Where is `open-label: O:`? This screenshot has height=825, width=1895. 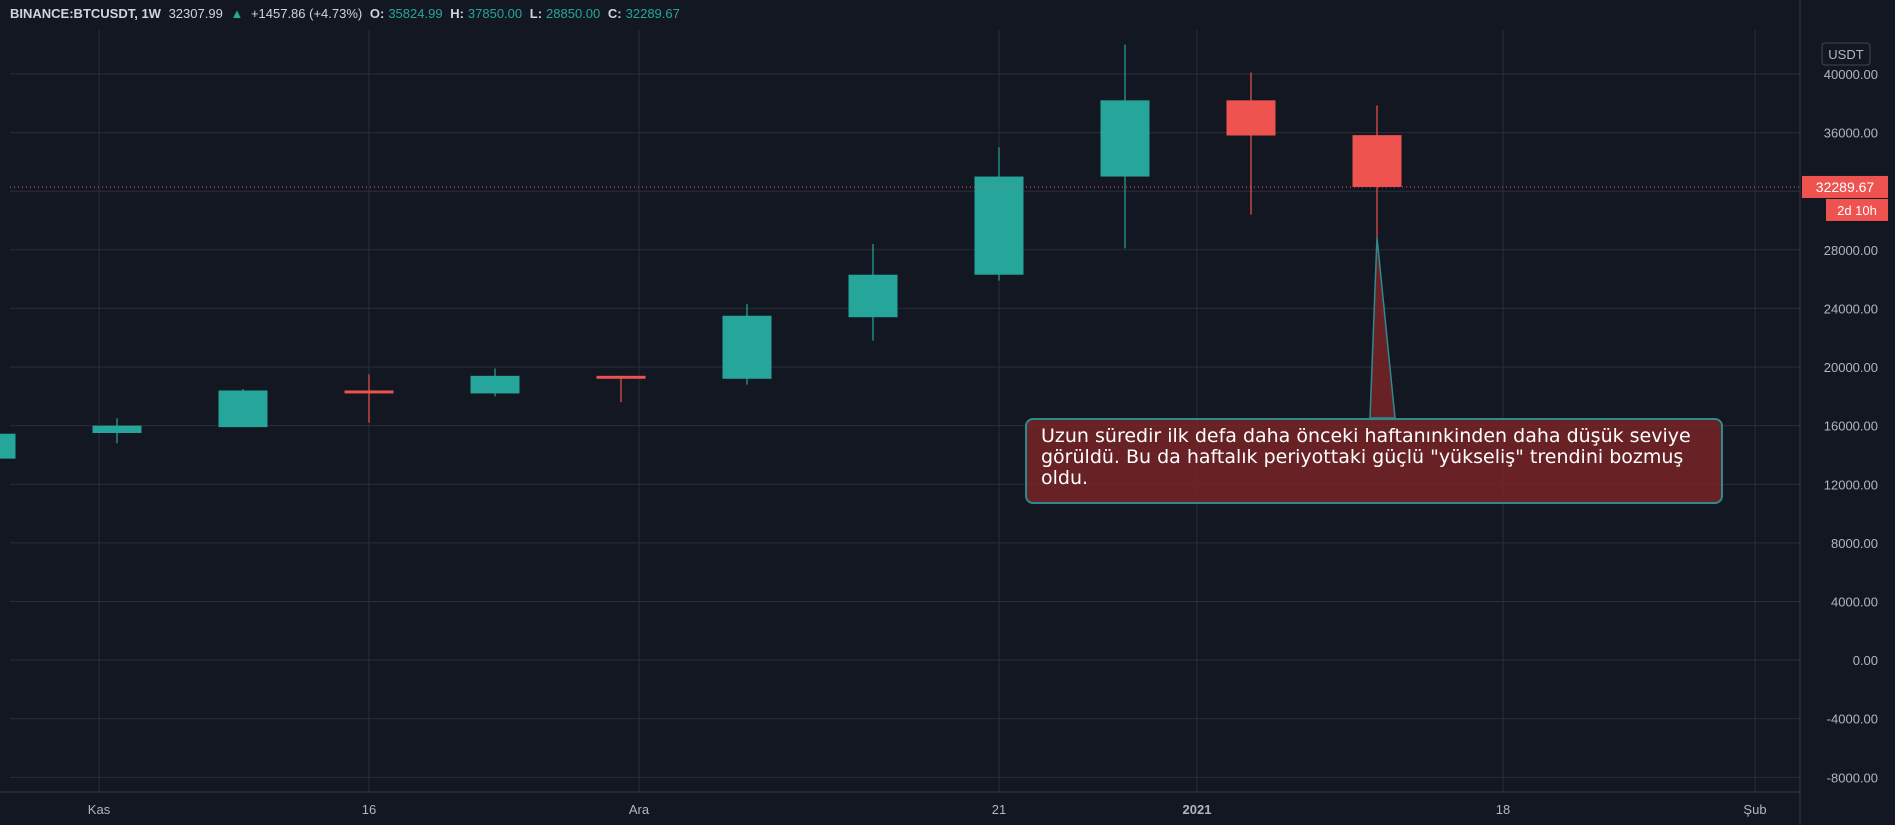 open-label: O: is located at coordinates (377, 13).